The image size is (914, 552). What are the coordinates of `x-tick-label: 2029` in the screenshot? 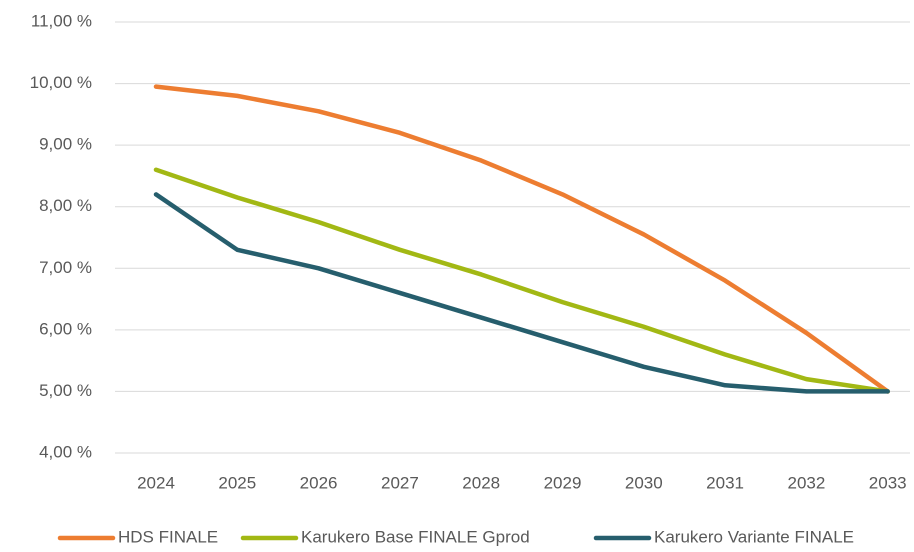 It's located at (563, 482).